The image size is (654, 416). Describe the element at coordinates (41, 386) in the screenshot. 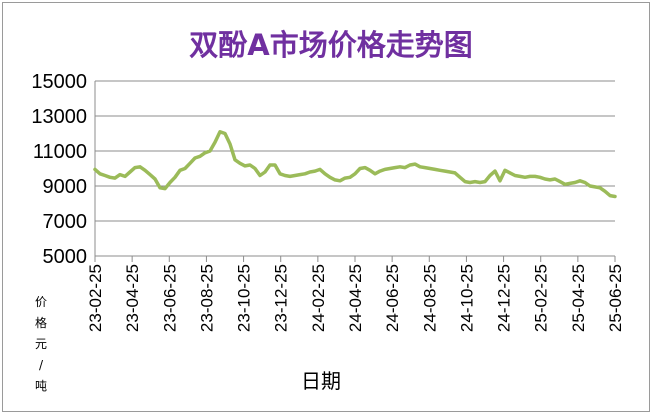

I see `y-axis-label-char: 吨` at that location.